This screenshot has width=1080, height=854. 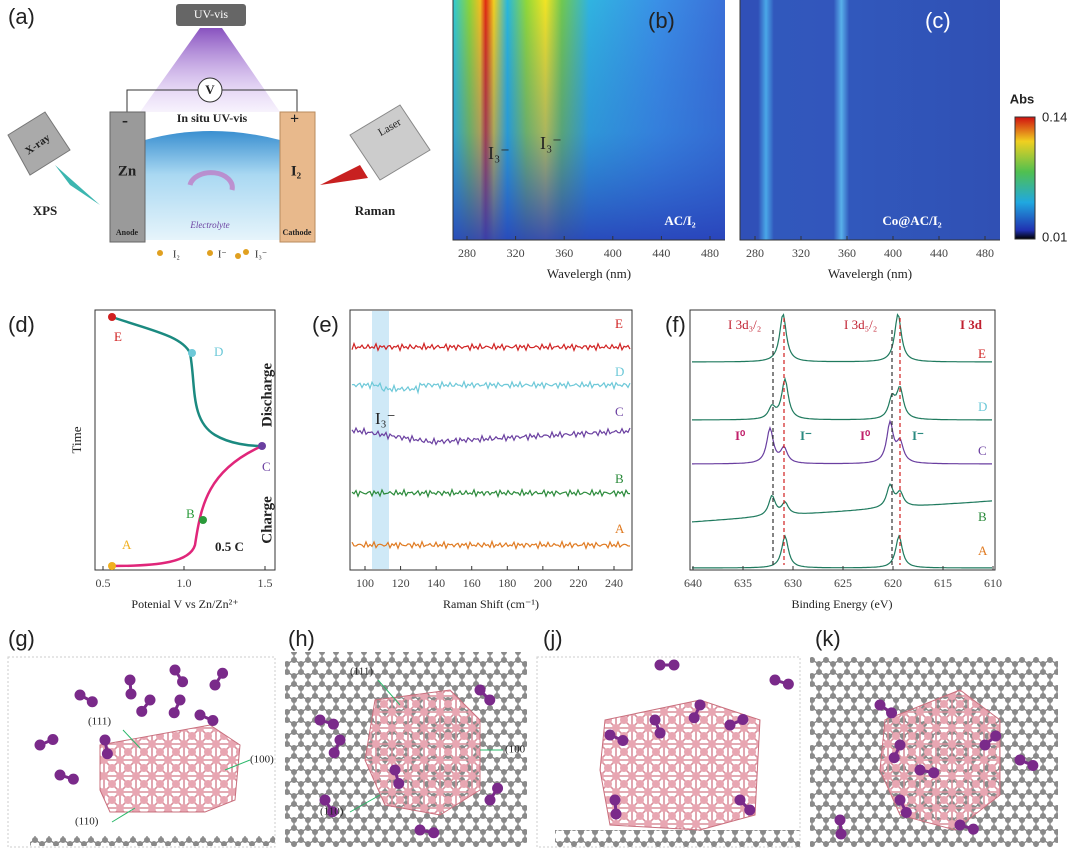 I want to click on panel-label: (b), so click(x=661, y=20).